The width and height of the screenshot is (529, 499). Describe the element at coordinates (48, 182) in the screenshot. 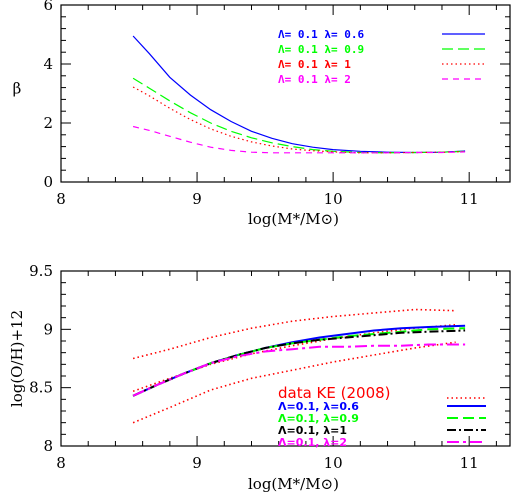

I see `p1-y-tick-label: 0` at that location.